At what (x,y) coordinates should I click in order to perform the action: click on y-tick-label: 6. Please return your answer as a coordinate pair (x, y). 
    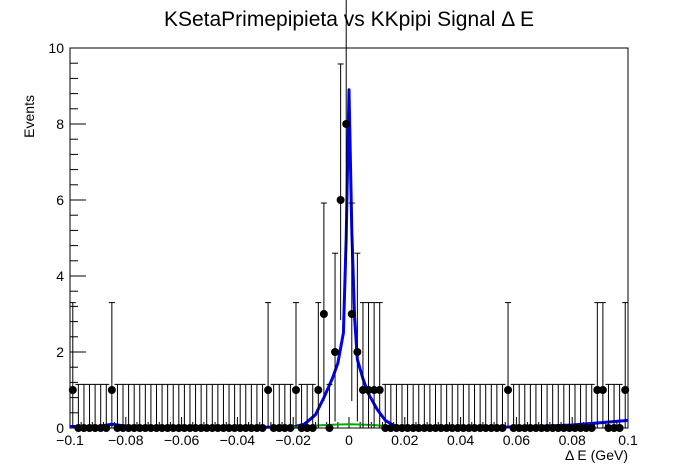
    Looking at the image, I should click on (60, 200).